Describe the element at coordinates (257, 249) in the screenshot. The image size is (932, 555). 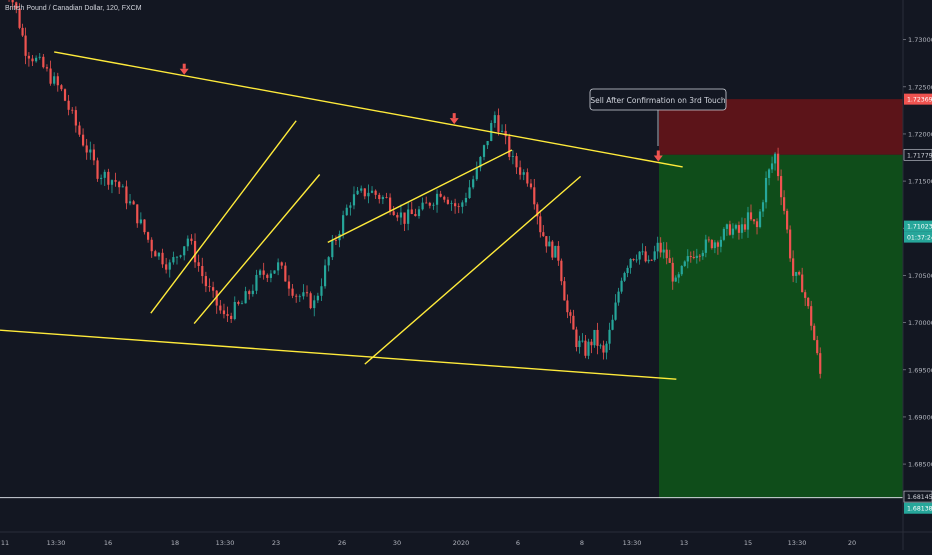
I see `trendline-channel-1b` at that location.